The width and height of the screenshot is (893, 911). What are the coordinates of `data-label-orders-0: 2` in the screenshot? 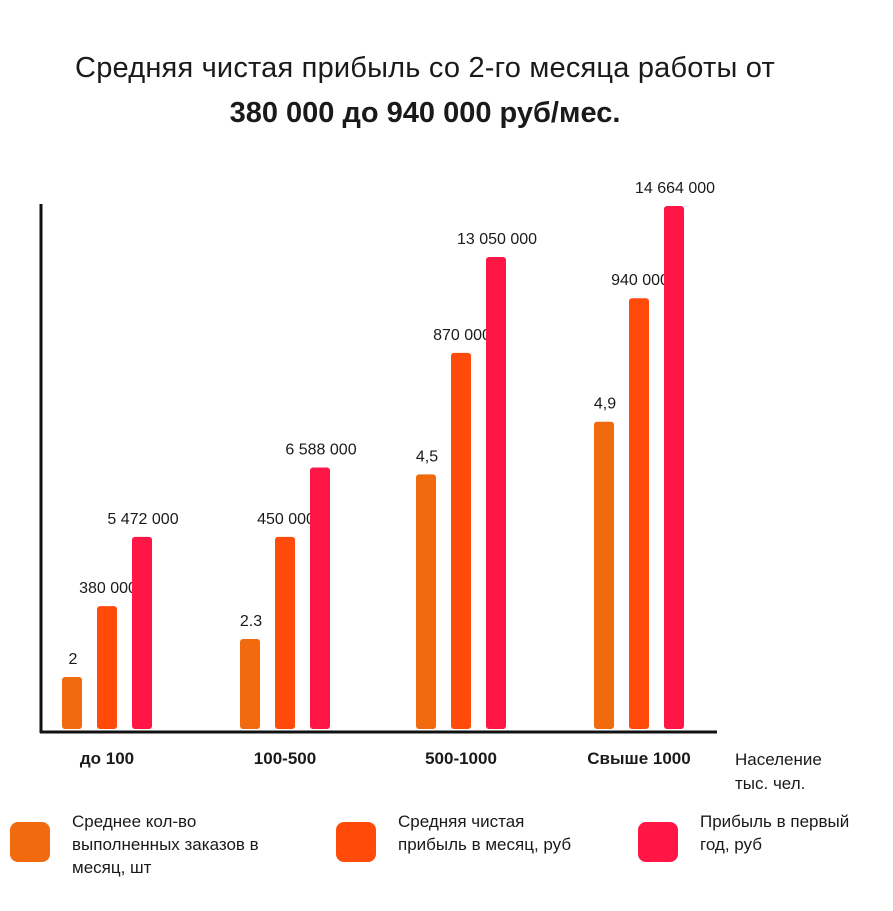 It's located at (73, 659).